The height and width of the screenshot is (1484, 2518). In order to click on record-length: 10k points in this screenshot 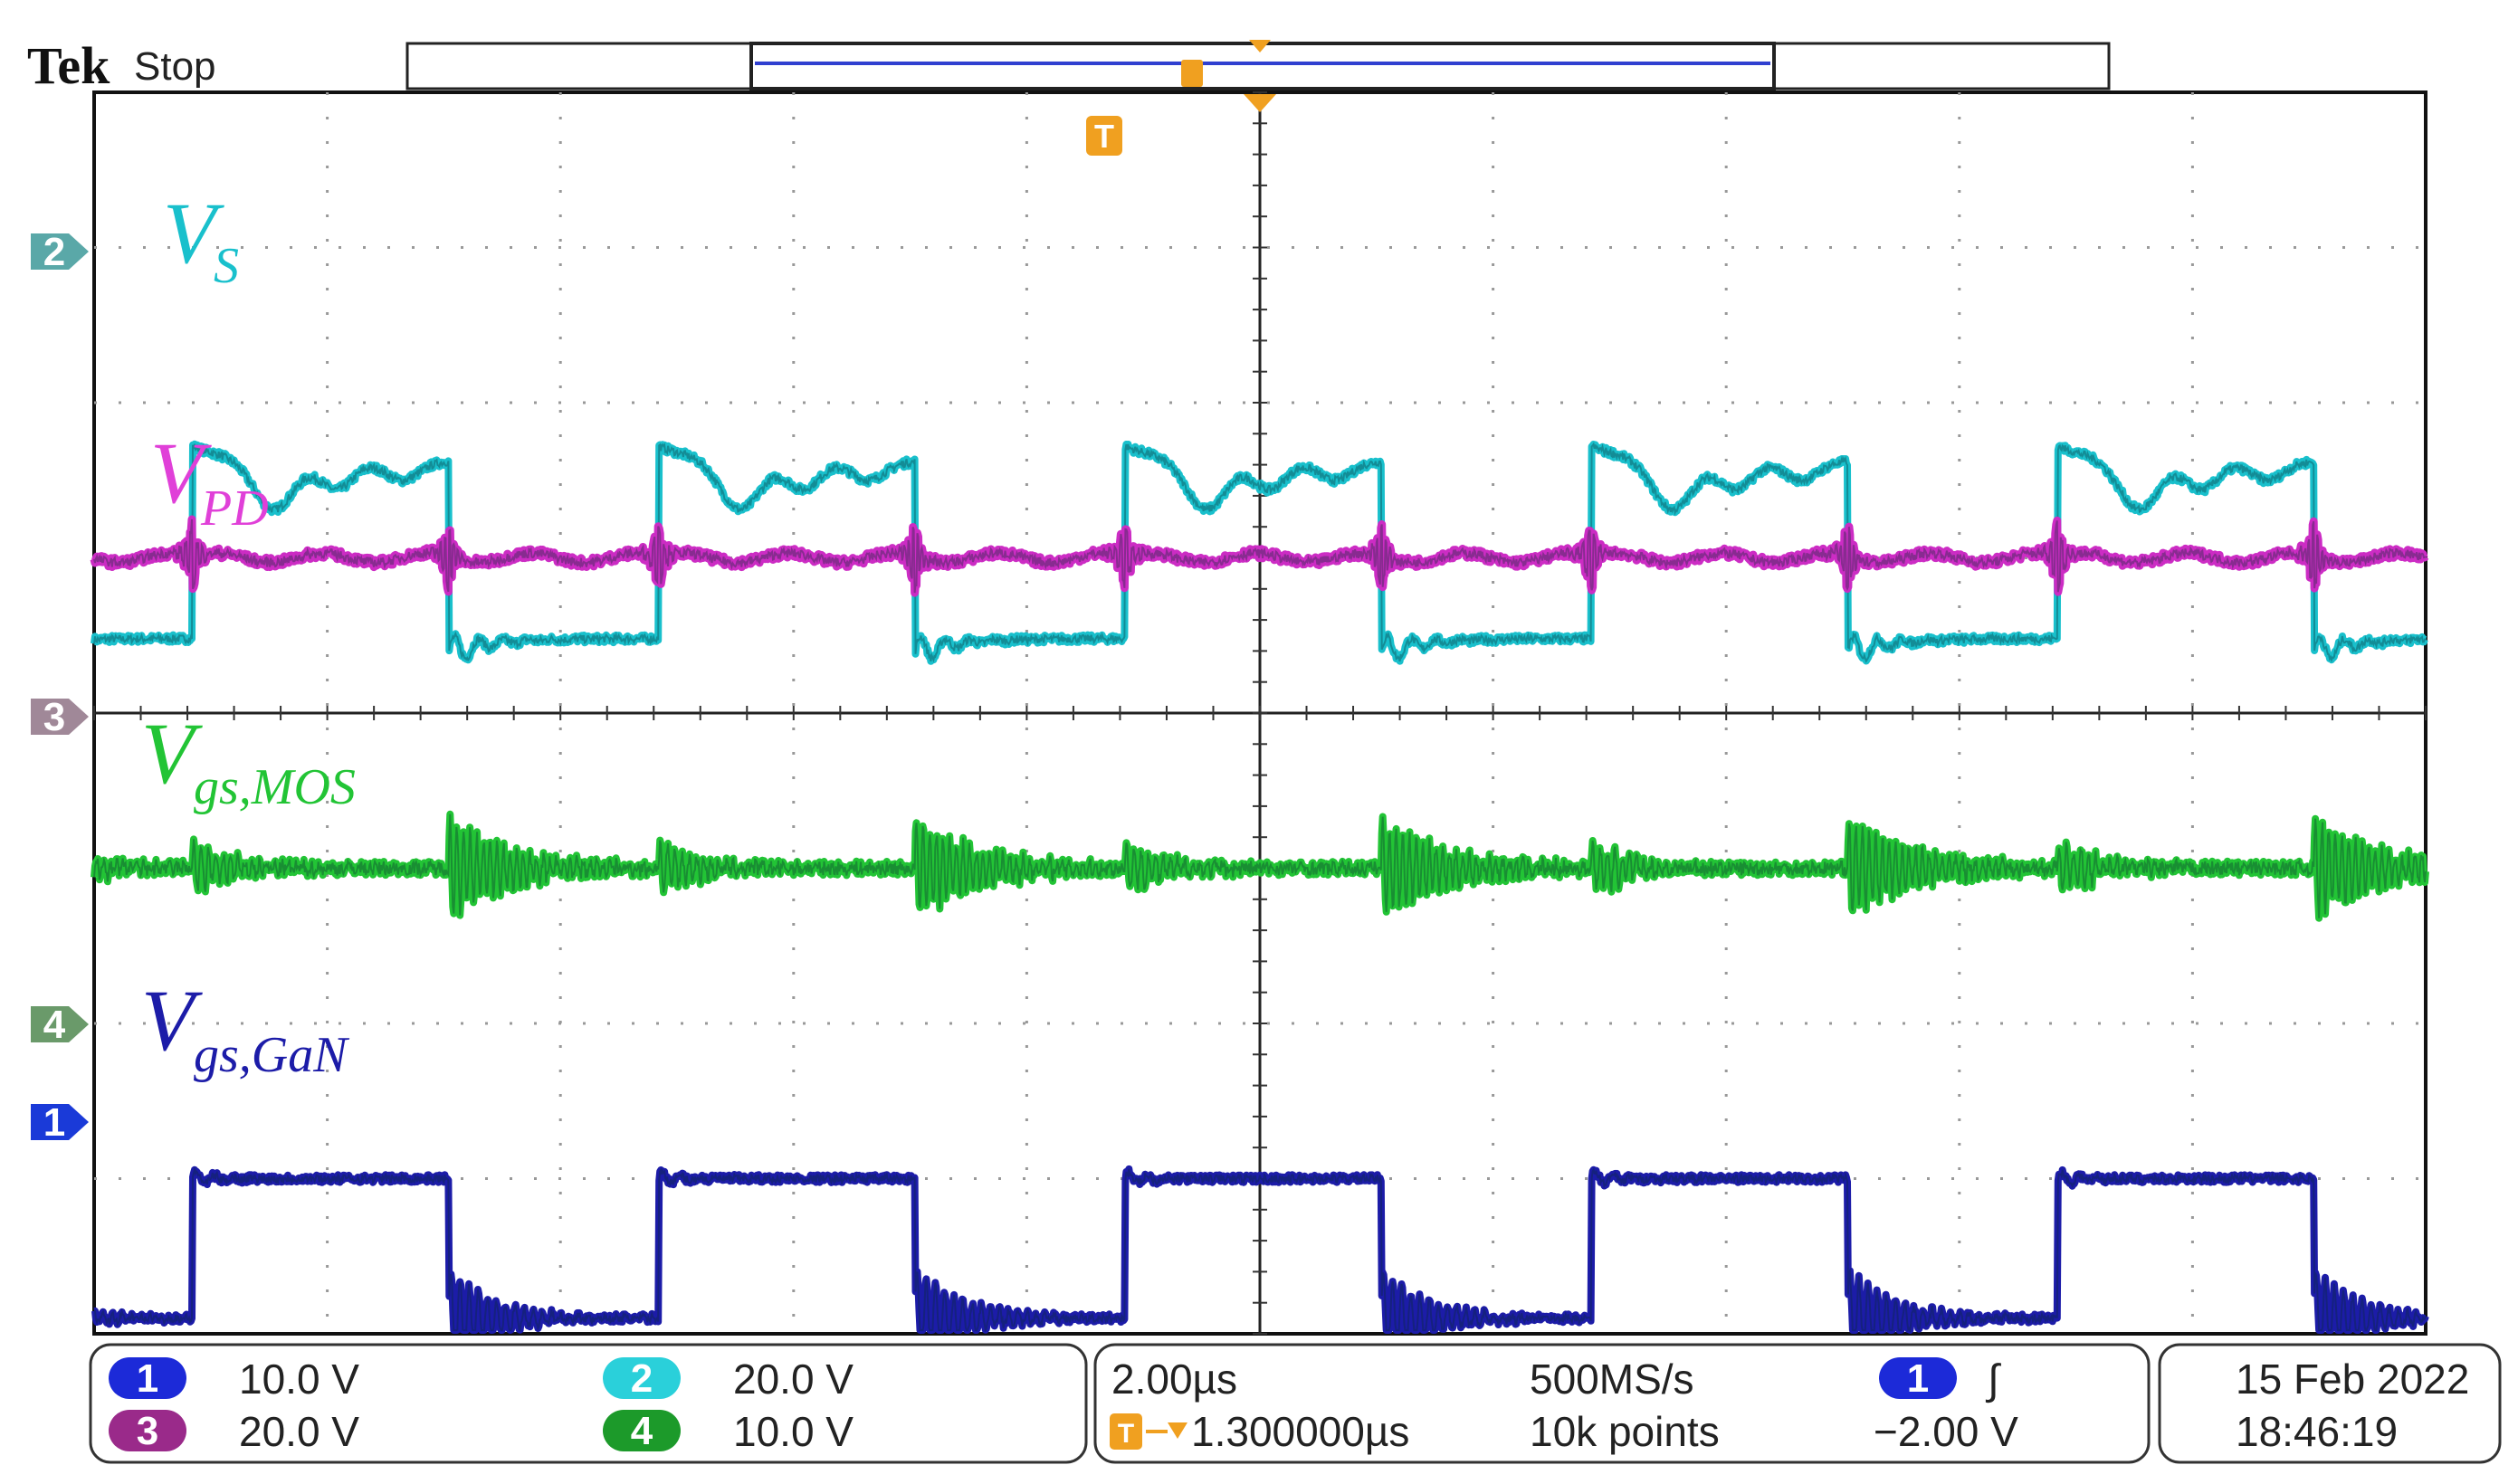, I will do `click(1625, 1431)`.